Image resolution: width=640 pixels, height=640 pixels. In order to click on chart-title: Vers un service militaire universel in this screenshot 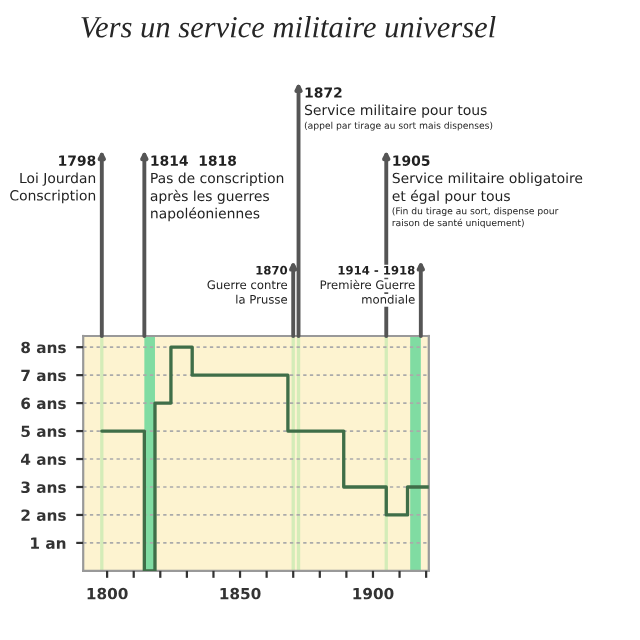, I will do `click(288, 27)`.